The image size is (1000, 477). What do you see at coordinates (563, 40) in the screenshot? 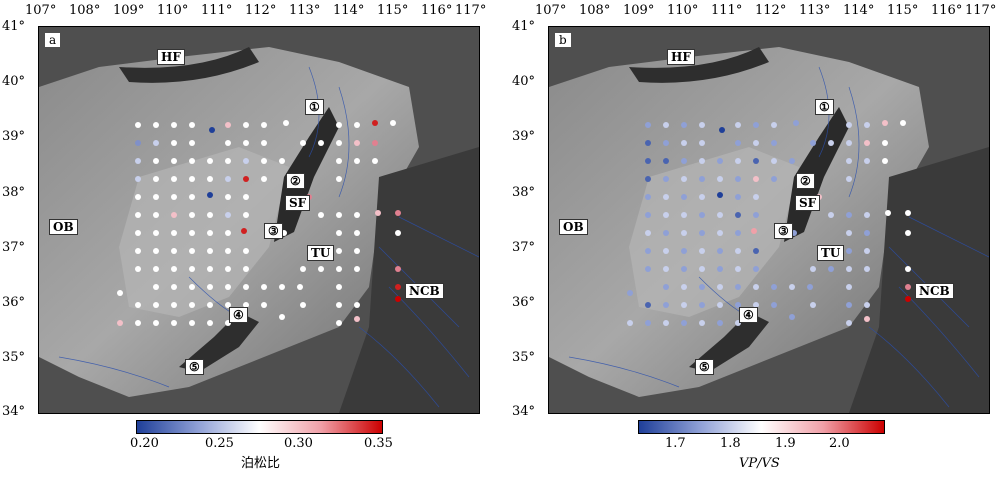
I see `panel-letter: b` at bounding box center [563, 40].